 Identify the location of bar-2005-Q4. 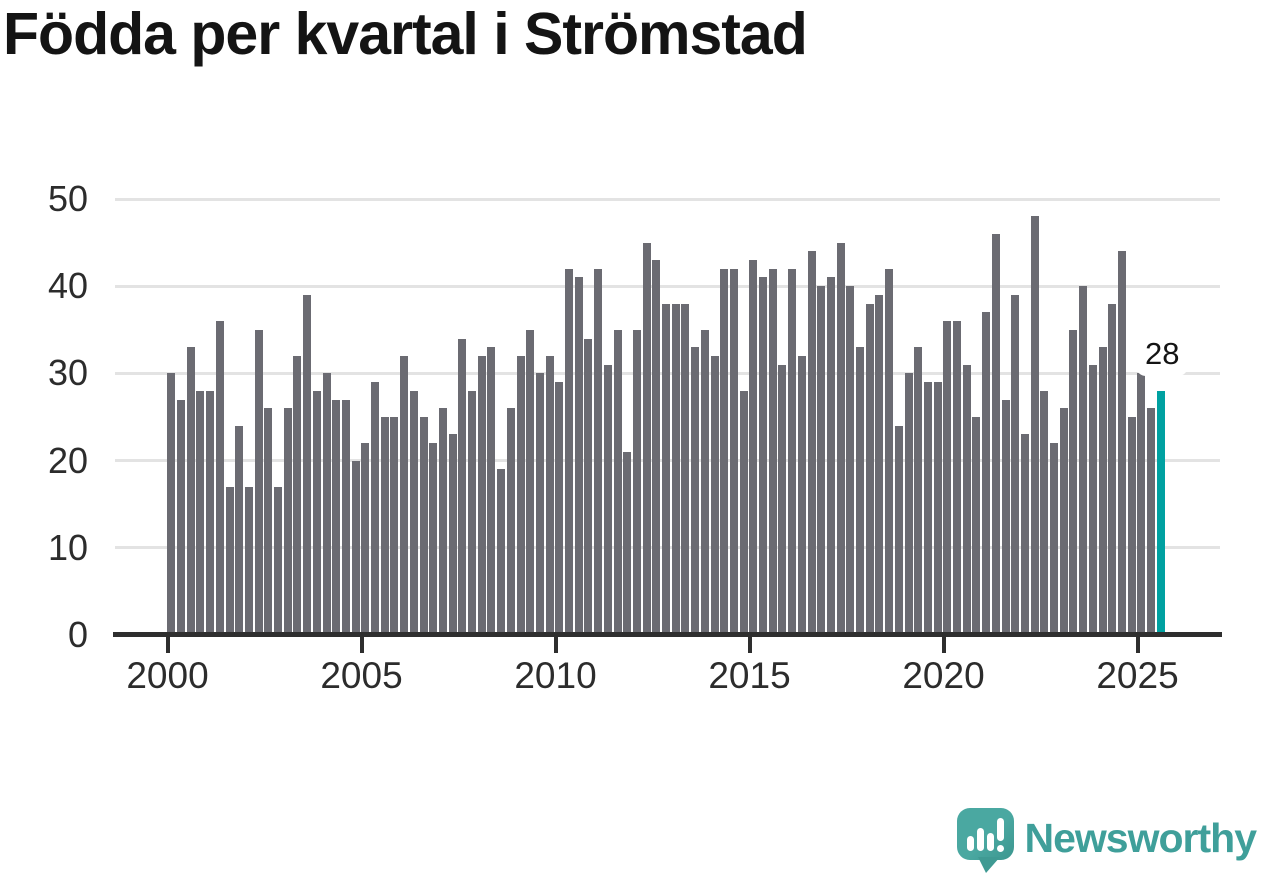
(394, 526).